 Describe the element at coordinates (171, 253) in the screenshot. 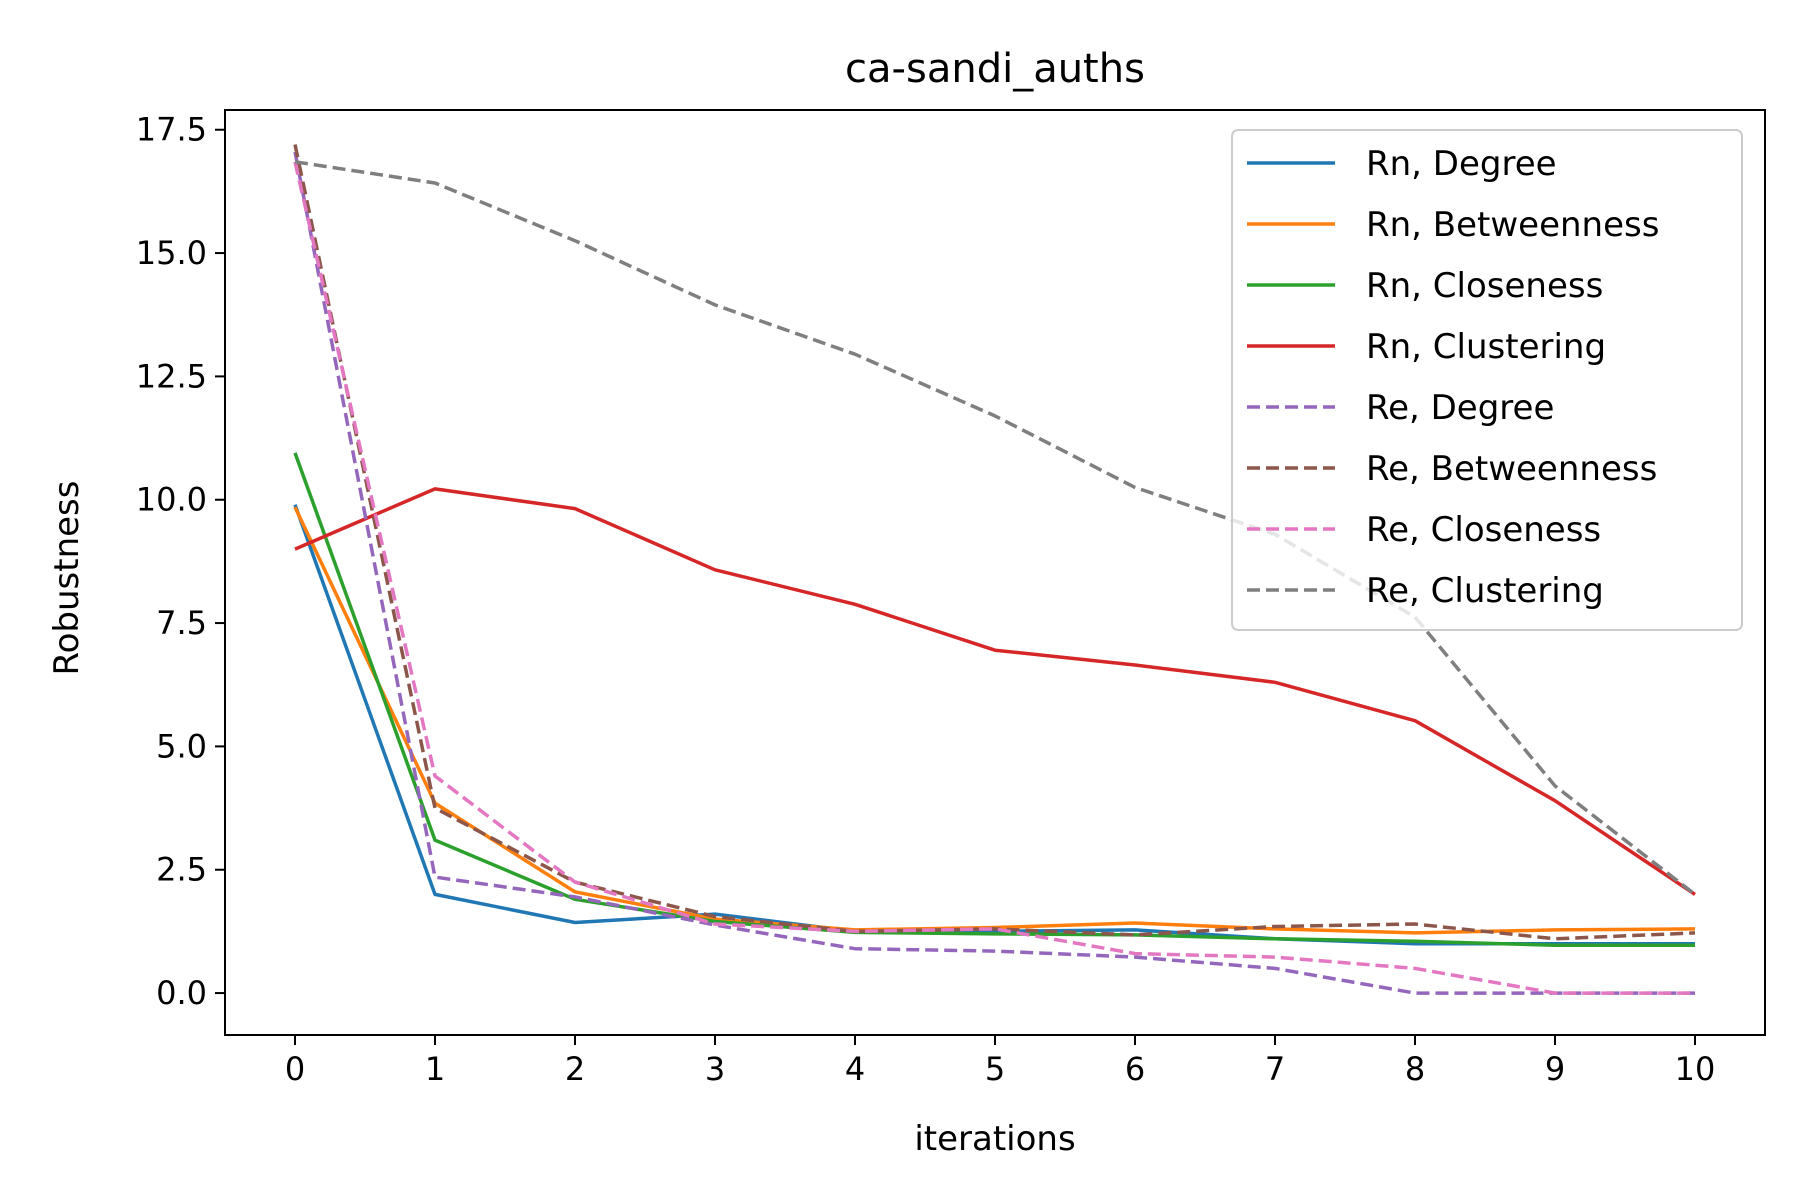

I see `y-tick-label: 15.0` at that location.